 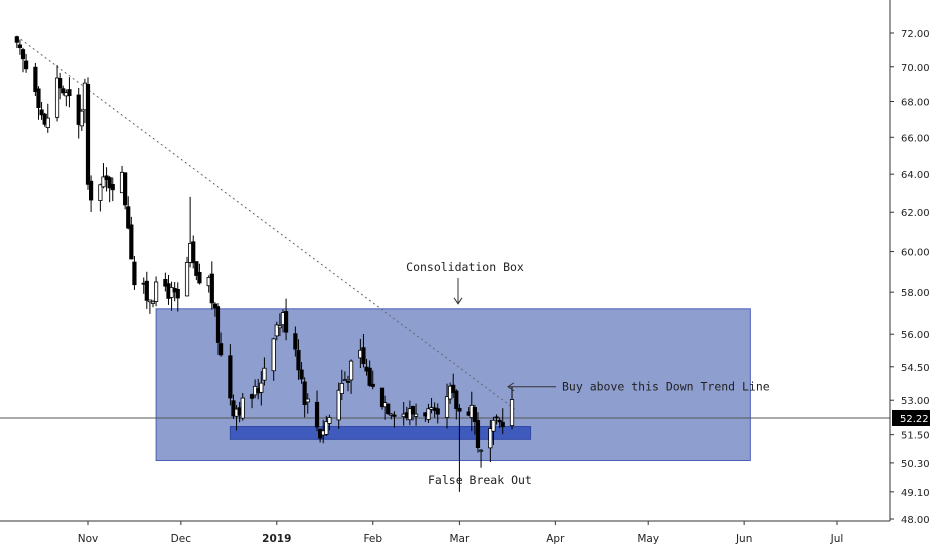 What do you see at coordinates (648, 539) in the screenshot?
I see `x-tick-label-6: May` at bounding box center [648, 539].